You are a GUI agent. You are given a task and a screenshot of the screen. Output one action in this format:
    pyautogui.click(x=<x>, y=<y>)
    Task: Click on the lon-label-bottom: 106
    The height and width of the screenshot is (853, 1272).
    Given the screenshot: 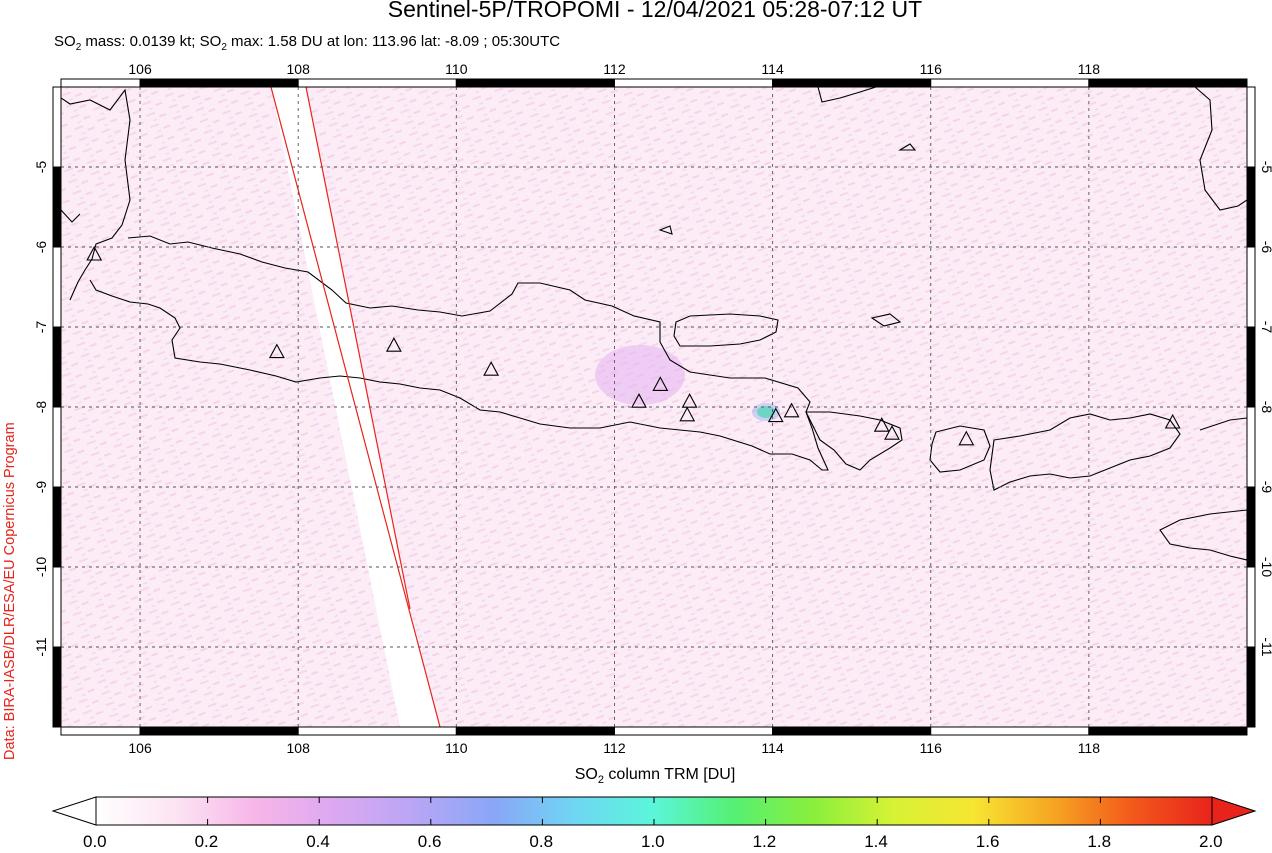 What is the action you would take?
    pyautogui.click(x=140, y=748)
    